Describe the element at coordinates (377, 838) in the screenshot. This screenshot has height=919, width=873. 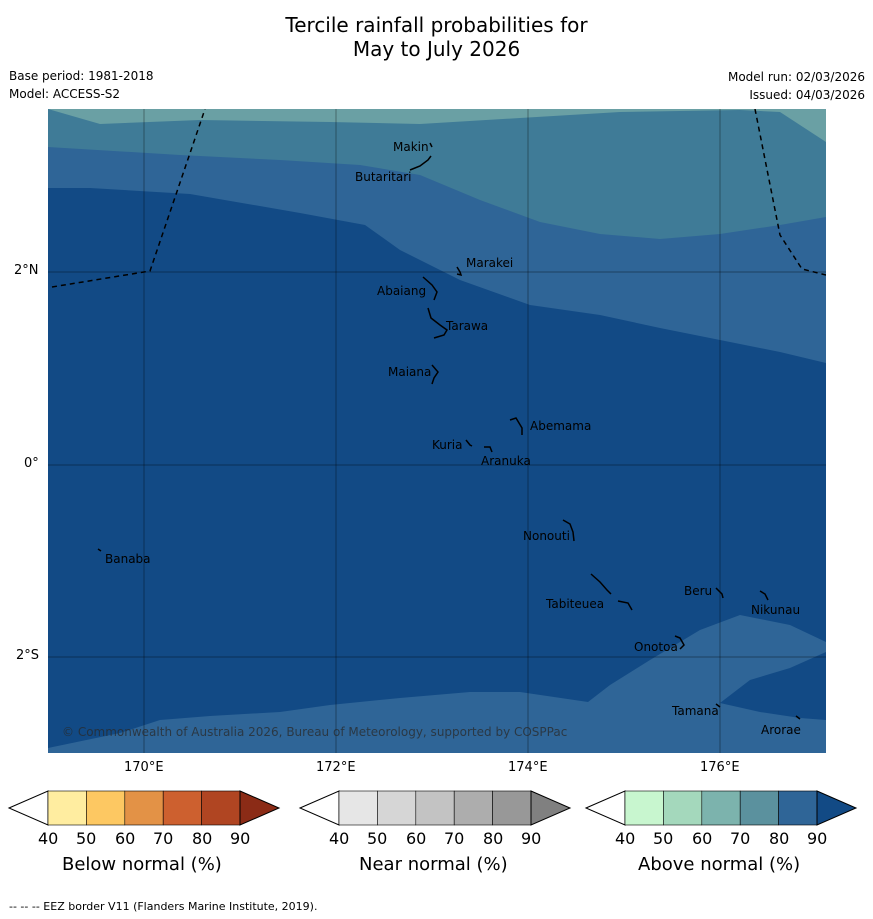
I see `colorbar-near-tick: 50` at that location.